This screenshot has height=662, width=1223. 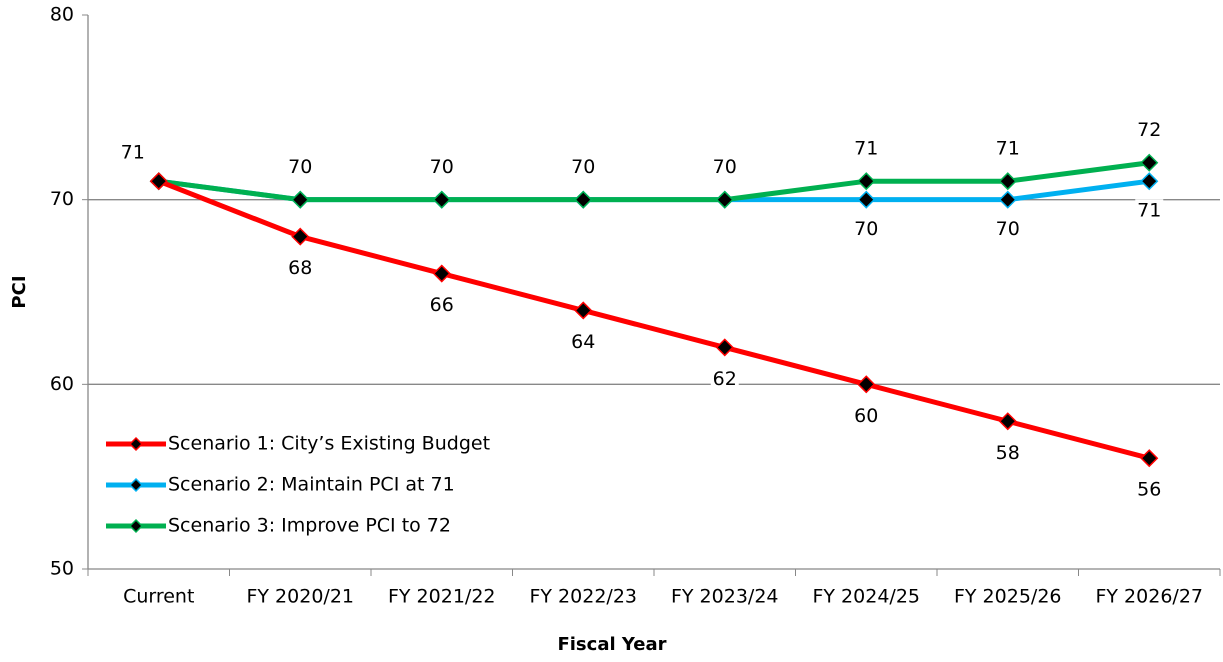 I want to click on x-tick-label: FY 2025/26, so click(x=1008, y=597).